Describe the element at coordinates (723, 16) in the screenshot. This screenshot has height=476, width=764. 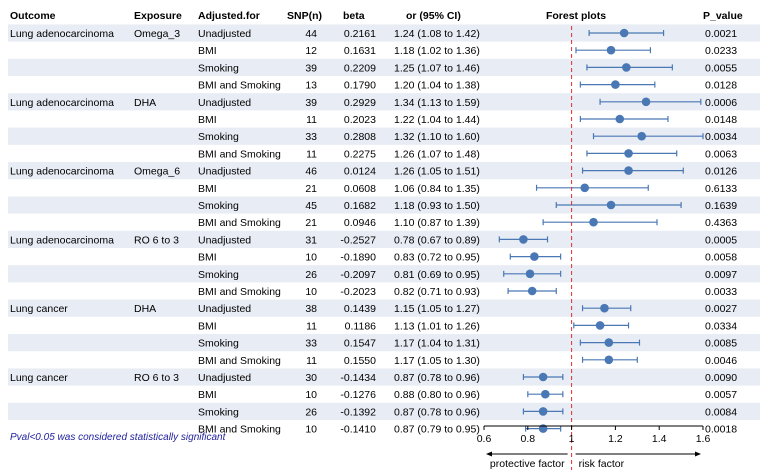
I see `header-p-value: P_value` at that location.